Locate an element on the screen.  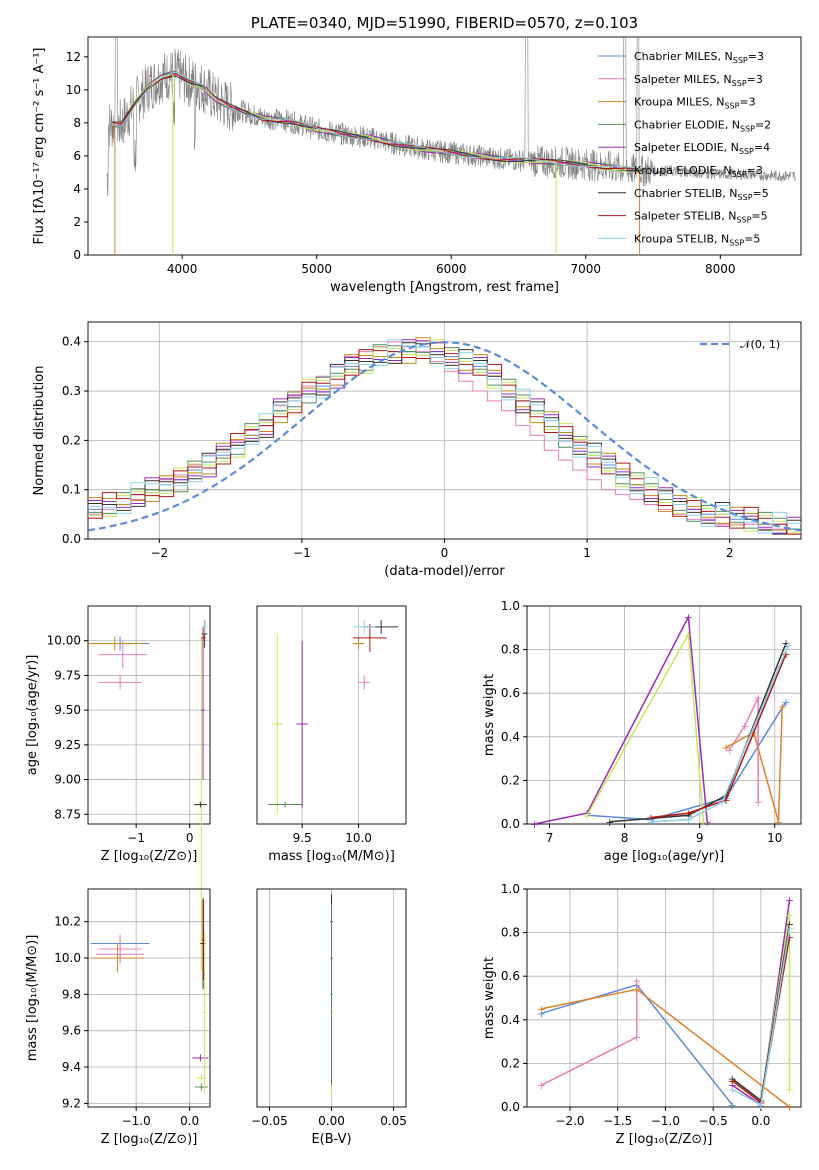
y-tick-label: 9.25 is located at coordinates (67, 745).